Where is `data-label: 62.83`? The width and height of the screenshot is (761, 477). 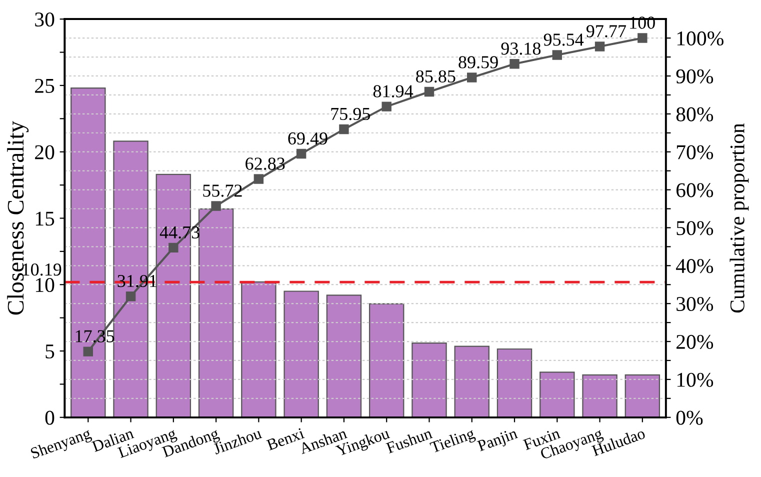 data-label: 62.83 is located at coordinates (265, 164).